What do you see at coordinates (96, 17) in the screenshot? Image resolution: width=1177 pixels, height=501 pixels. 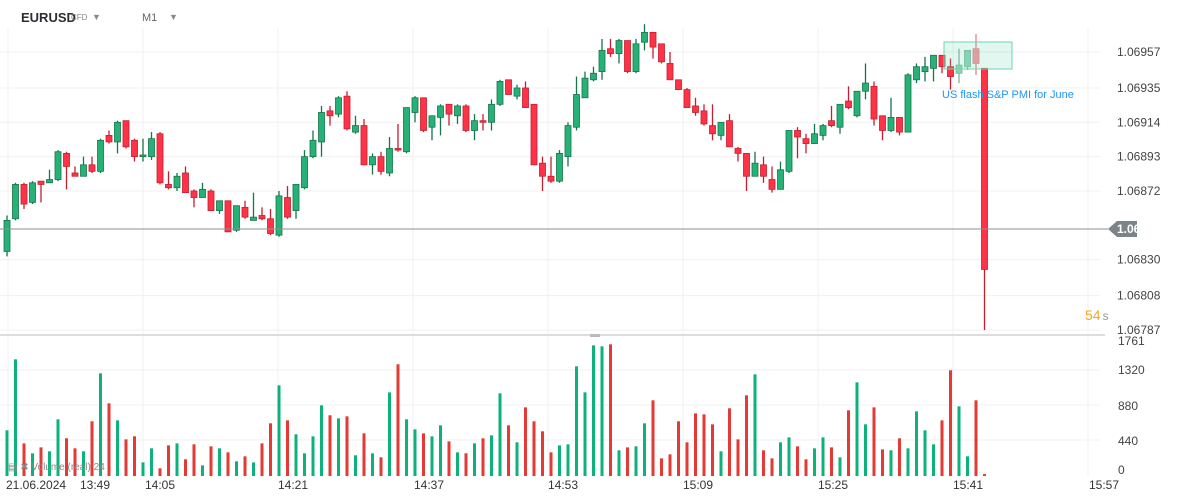 I see `symbol-dropdown-caret-icon: ▼` at bounding box center [96, 17].